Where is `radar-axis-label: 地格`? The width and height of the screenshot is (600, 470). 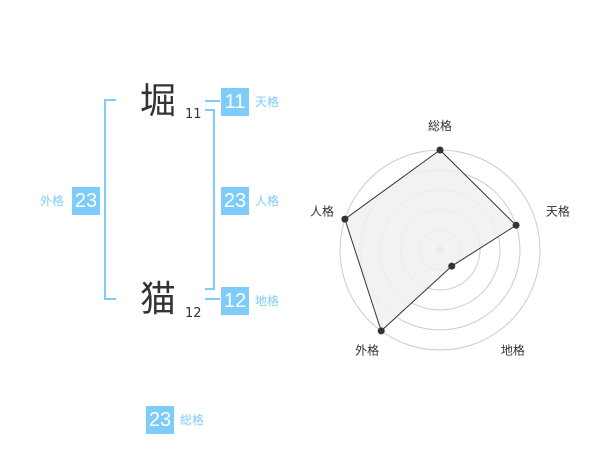
radar-axis-label: 地格 is located at coordinates (513, 349).